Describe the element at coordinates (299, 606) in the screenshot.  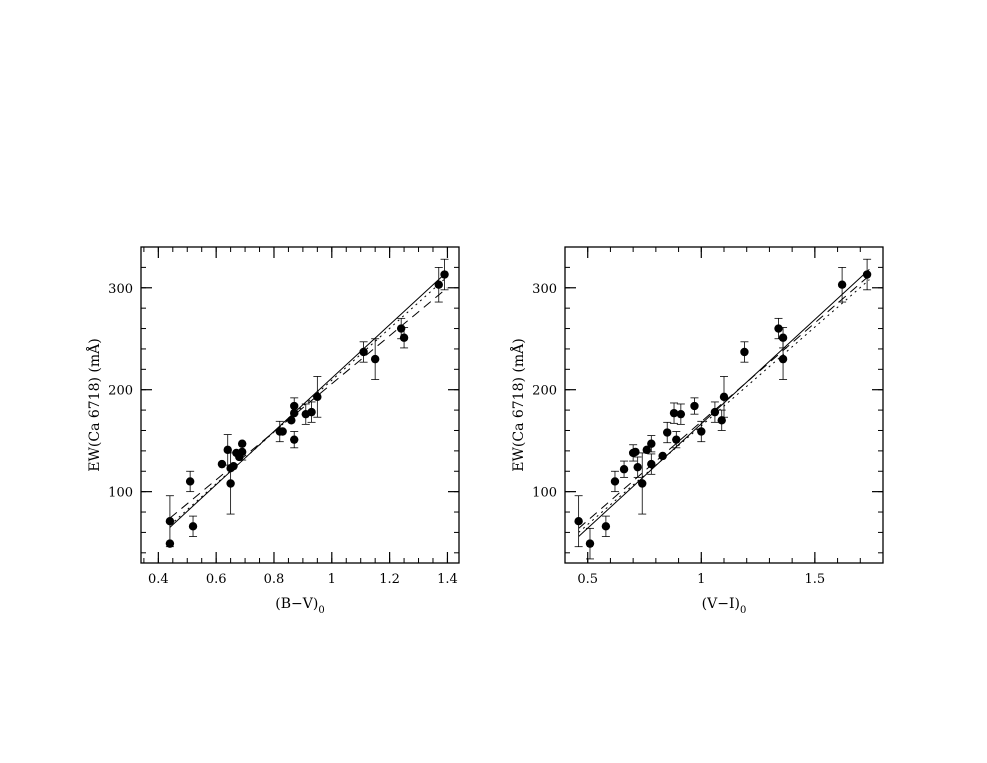
I see `x-axis-title: (B−V)0` at that location.